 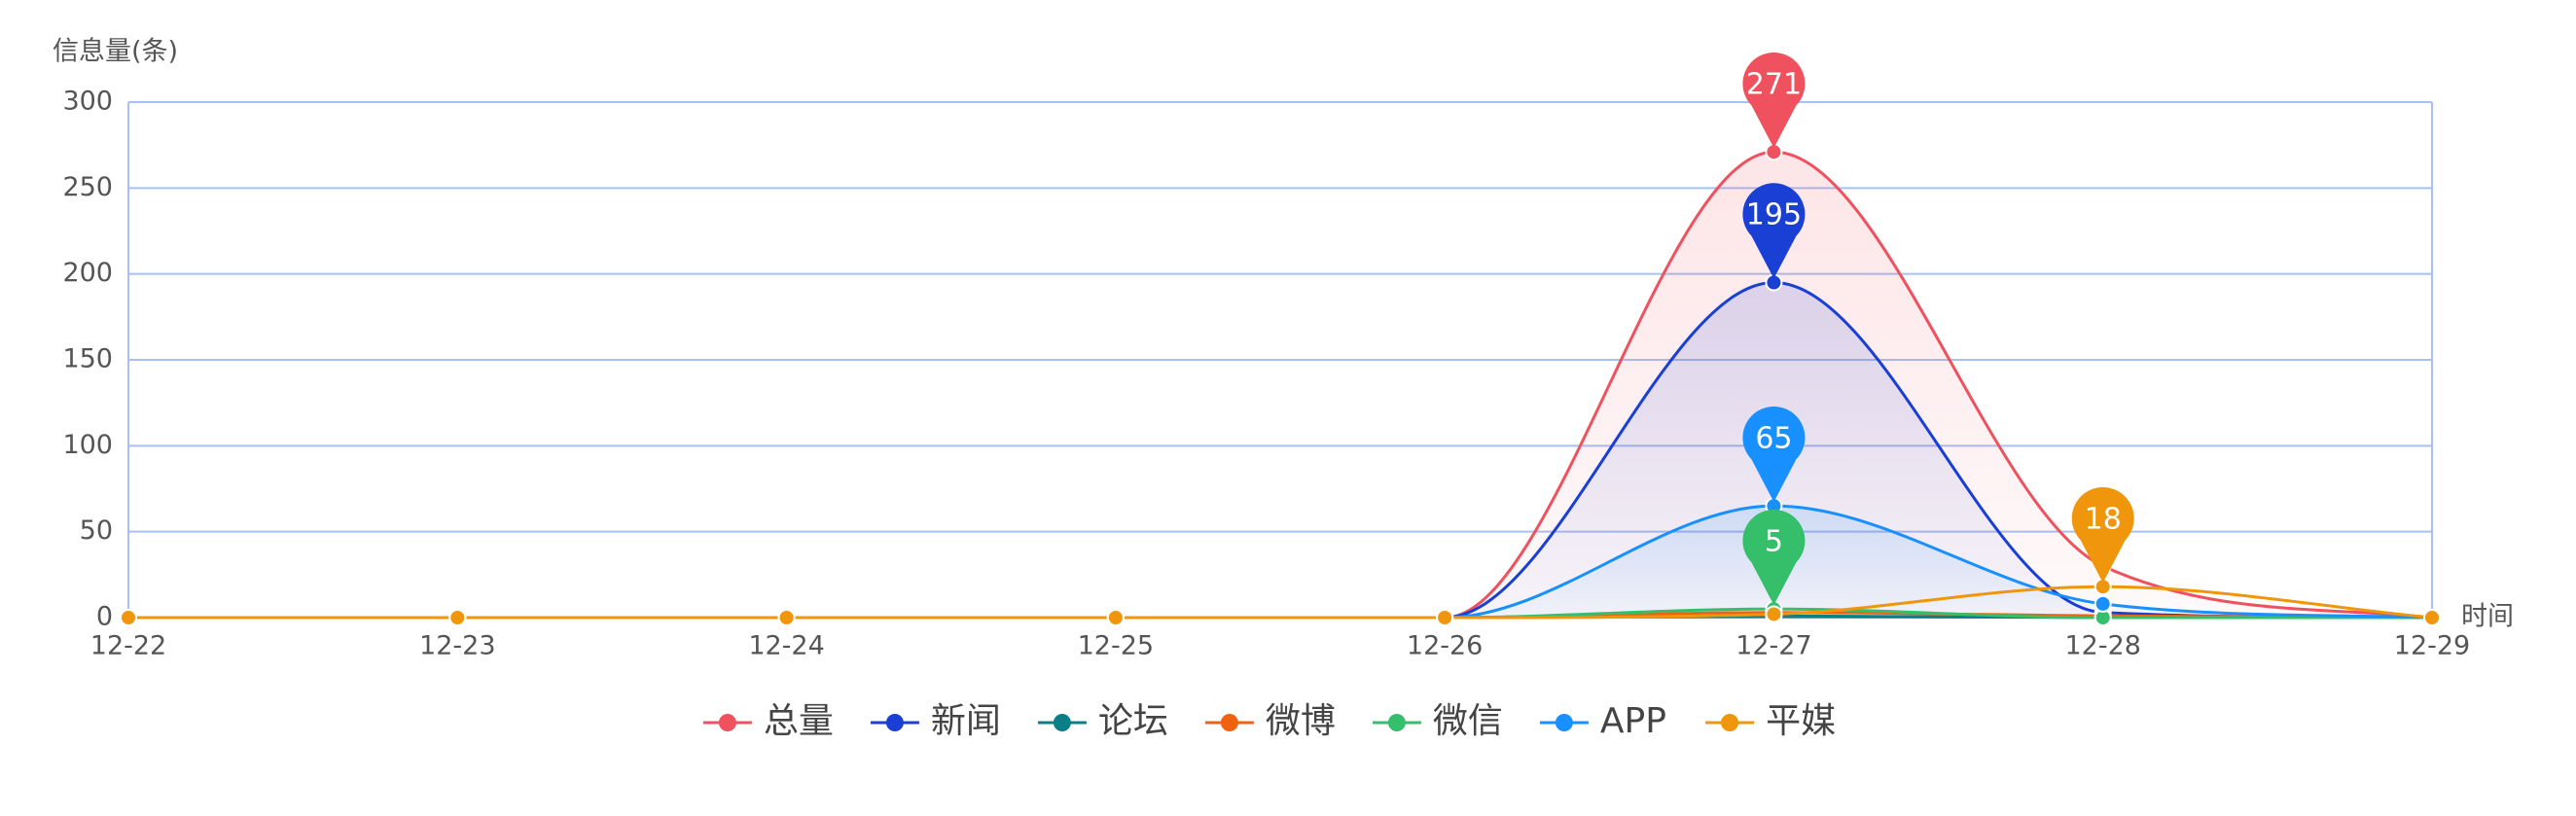 I want to click on x-tick-label: 12-26, so click(x=1445, y=646).